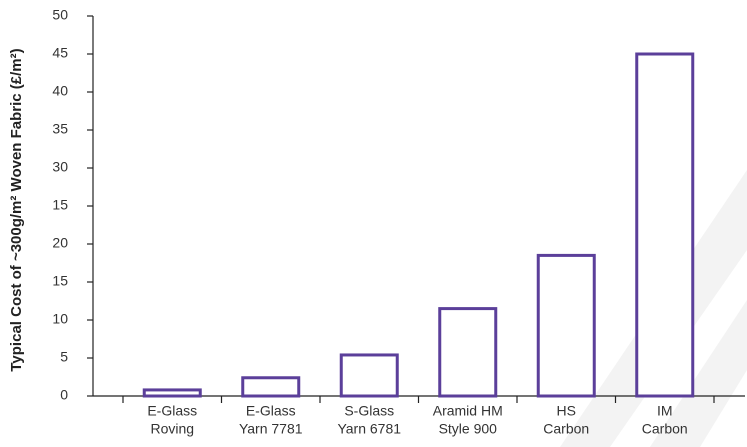 Image resolution: width=747 pixels, height=447 pixels. I want to click on x-tick-label: Yarn 7781, so click(271, 429).